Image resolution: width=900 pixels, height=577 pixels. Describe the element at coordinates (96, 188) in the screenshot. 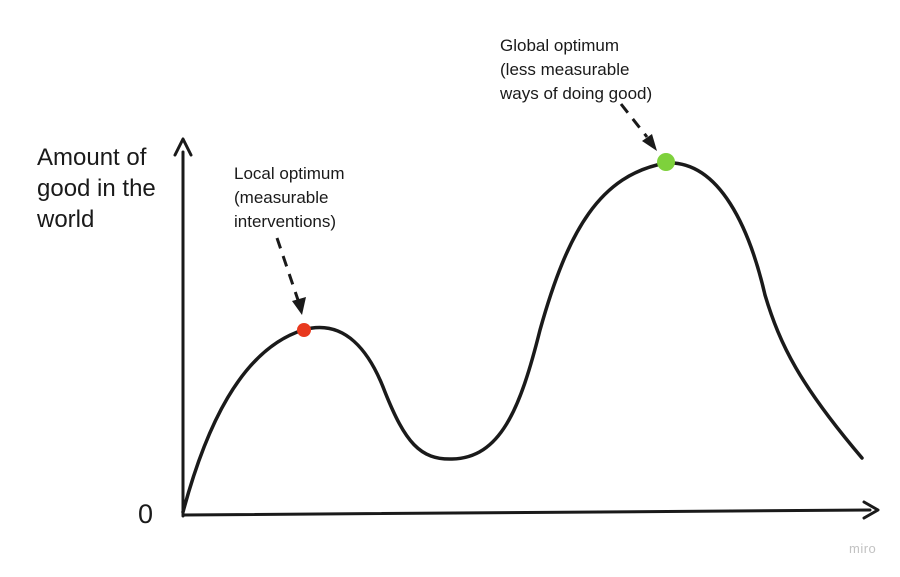

I see `y-axis-label: Amount of good in the world` at that location.